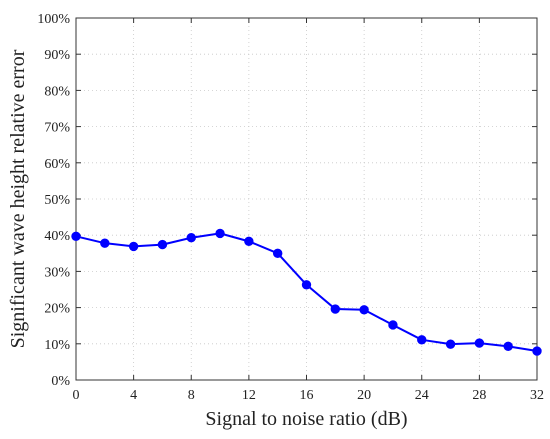 This screenshot has width=550, height=439. What do you see at coordinates (57, 272) in the screenshot?
I see `y-tick-label: 30%` at bounding box center [57, 272].